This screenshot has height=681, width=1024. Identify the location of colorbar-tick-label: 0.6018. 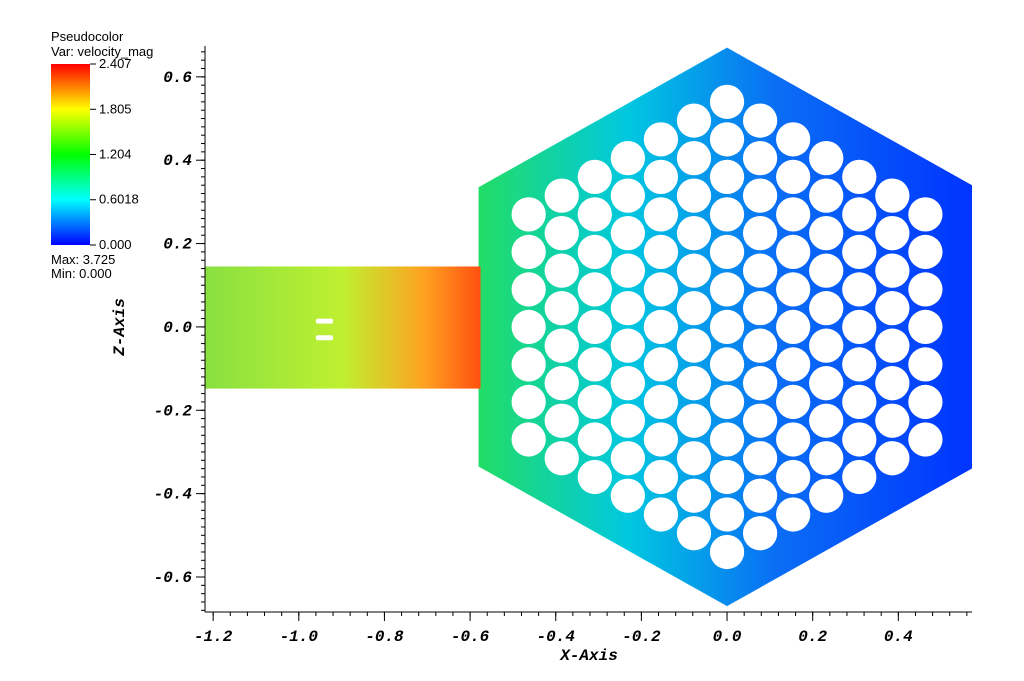
(119, 199).